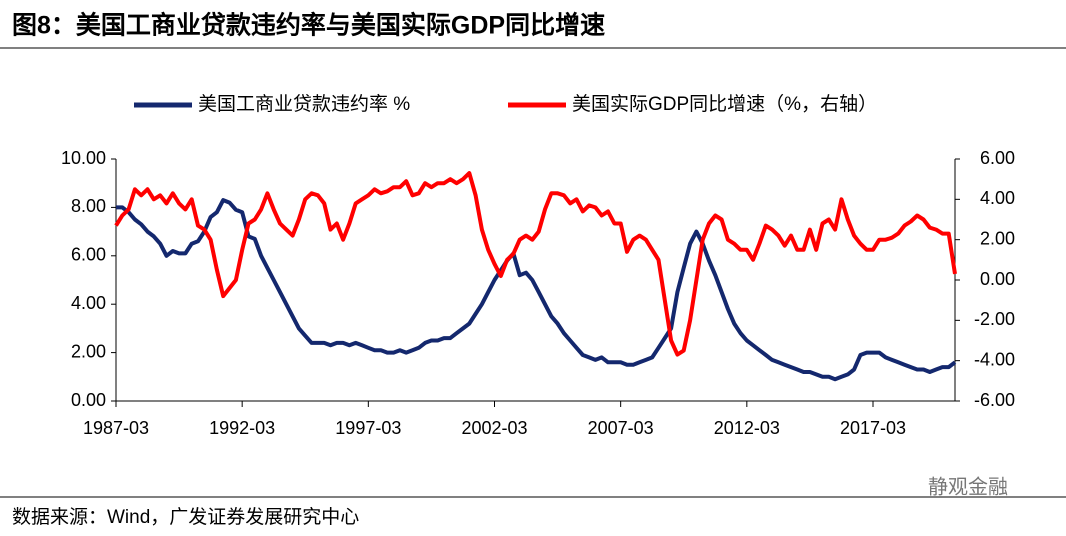 The image size is (1066, 536). Describe the element at coordinates (308, 25) in the screenshot. I see `chart-title: 图8：美国工商业贷款违约率与美国实际GDP同比增速` at that location.